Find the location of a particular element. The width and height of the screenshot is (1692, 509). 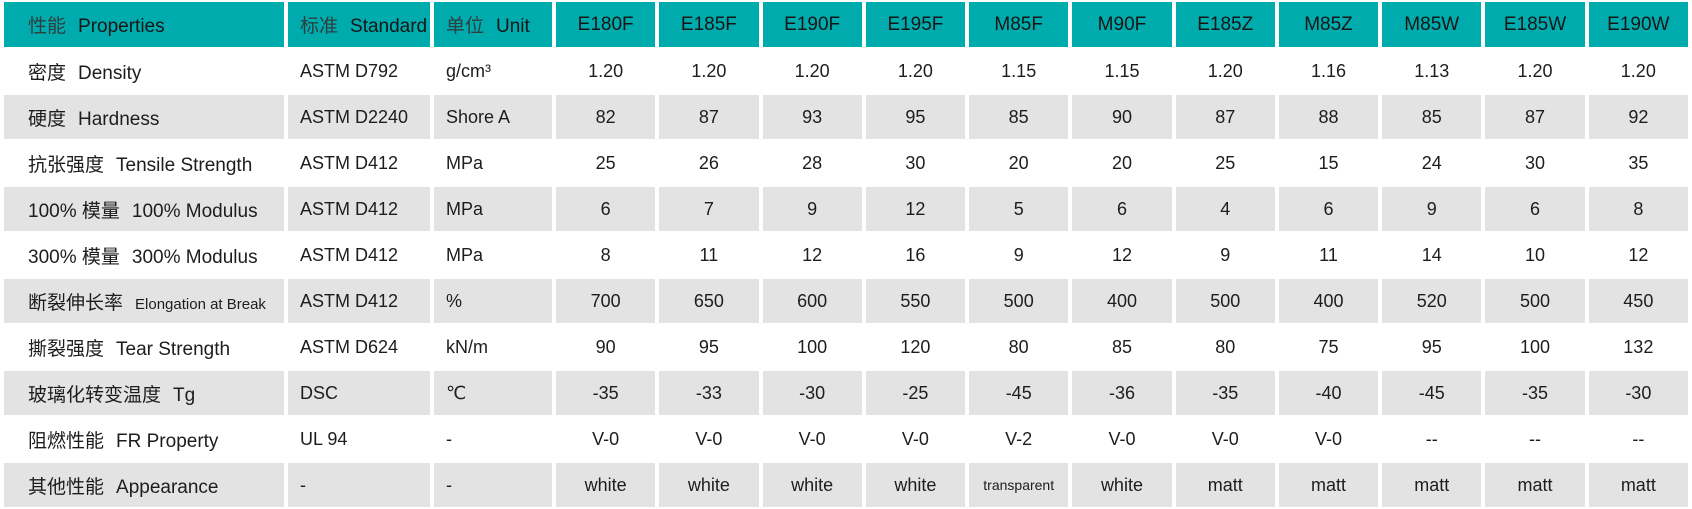

value-cell: 120 is located at coordinates (915, 347).